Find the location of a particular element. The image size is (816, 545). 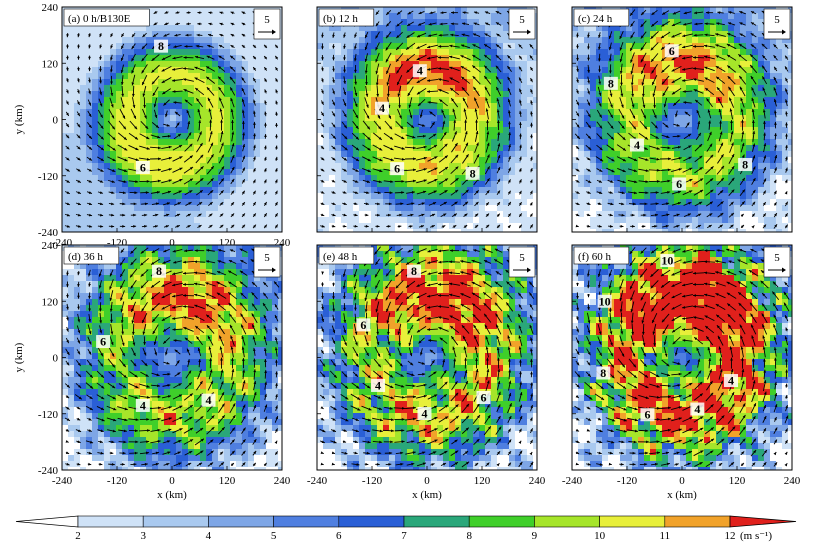

x-axis-label: x (km) is located at coordinates (682, 495).